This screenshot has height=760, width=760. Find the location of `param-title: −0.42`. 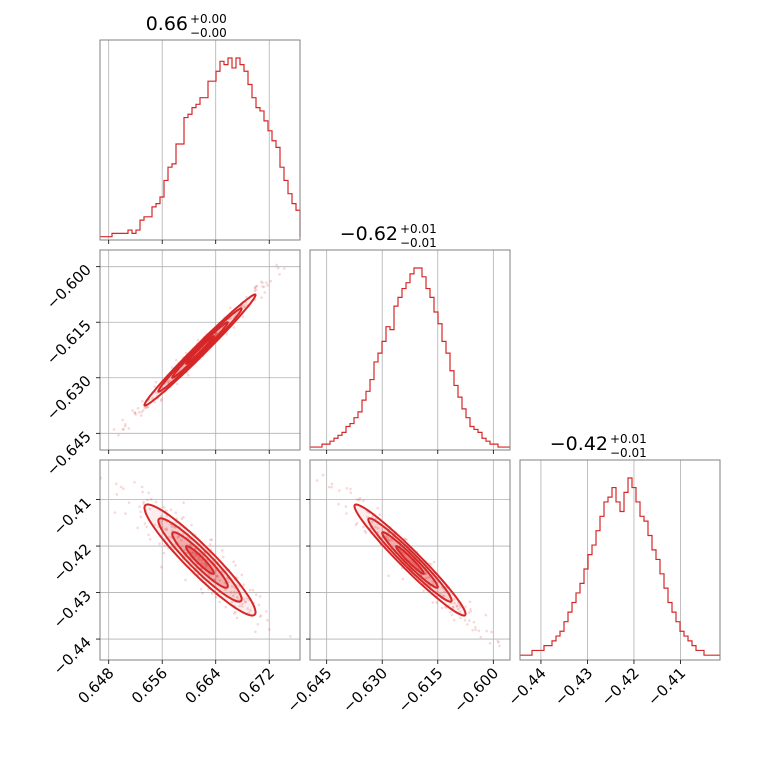

param-title: −0.42 is located at coordinates (579, 444).